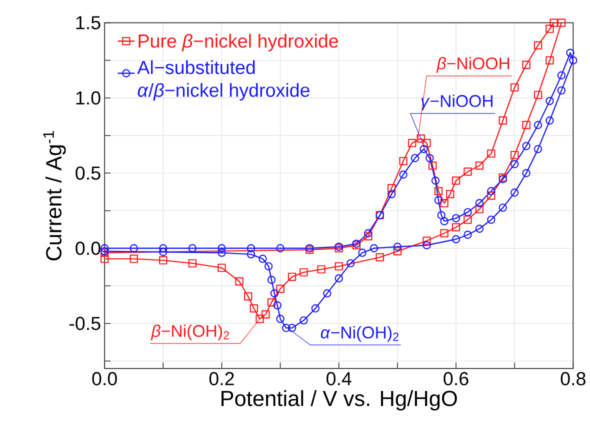  I want to click on legend-label: Al−substituted α/β−nickel hydroxide, so click(223, 80).